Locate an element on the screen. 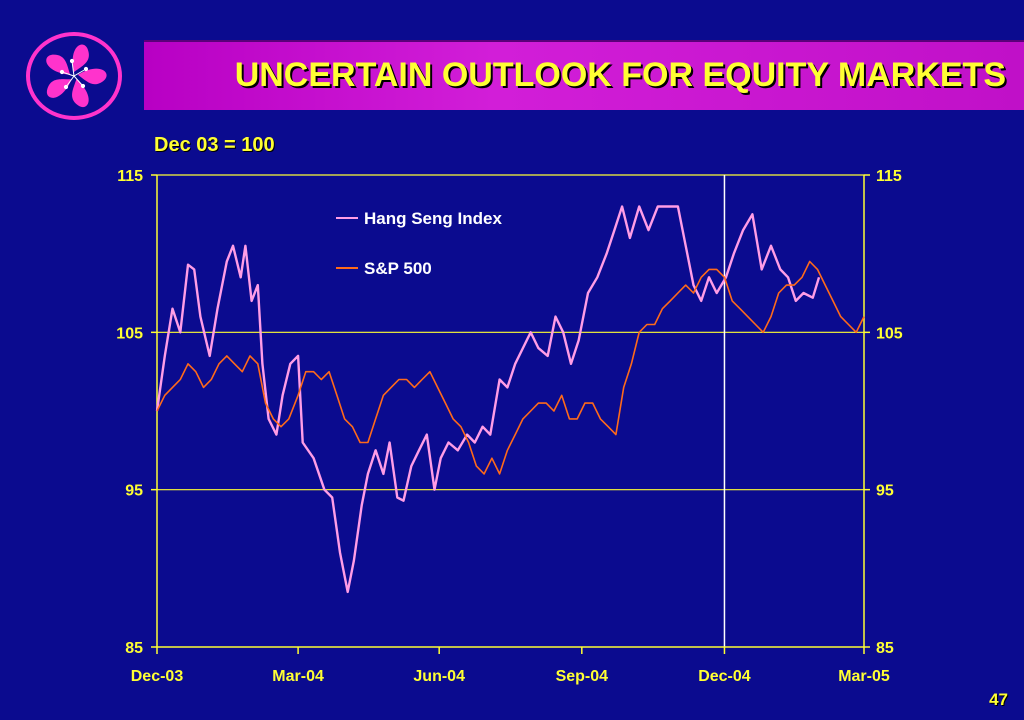  bauhinia-flower-icon is located at coordinates (74, 76).